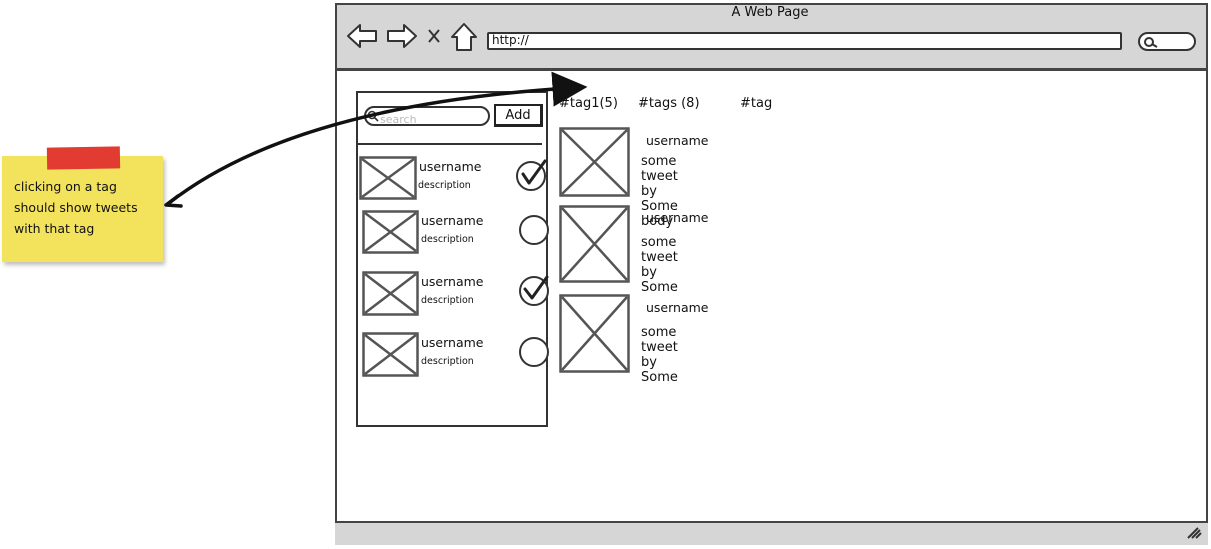 The height and width of the screenshot is (549, 1211). I want to click on sticky-note, so click(82, 209).